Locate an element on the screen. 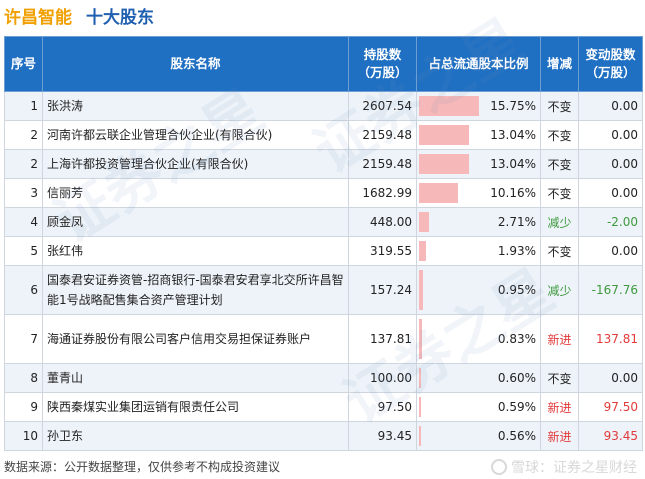  shareholder-name: 陕西秦煤实业集团运销有限责任公司 is located at coordinates (195, 407).